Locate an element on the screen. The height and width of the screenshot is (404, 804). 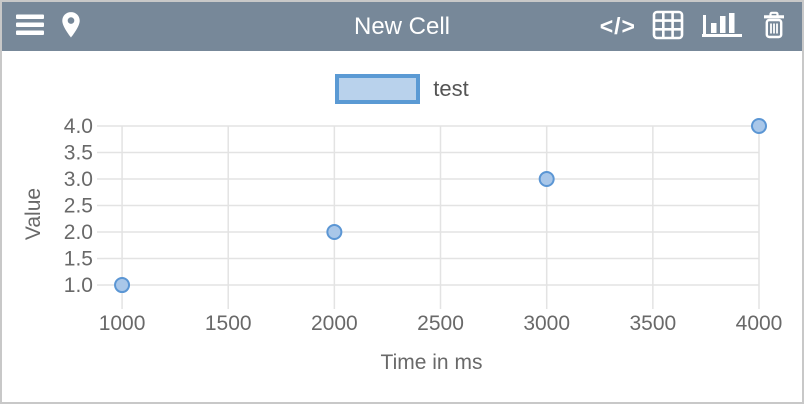
location-button is located at coordinates (71, 26).